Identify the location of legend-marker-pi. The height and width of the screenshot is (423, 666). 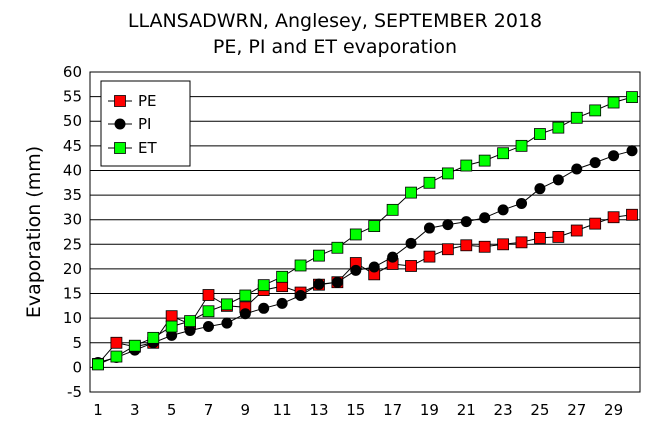
(120, 124).